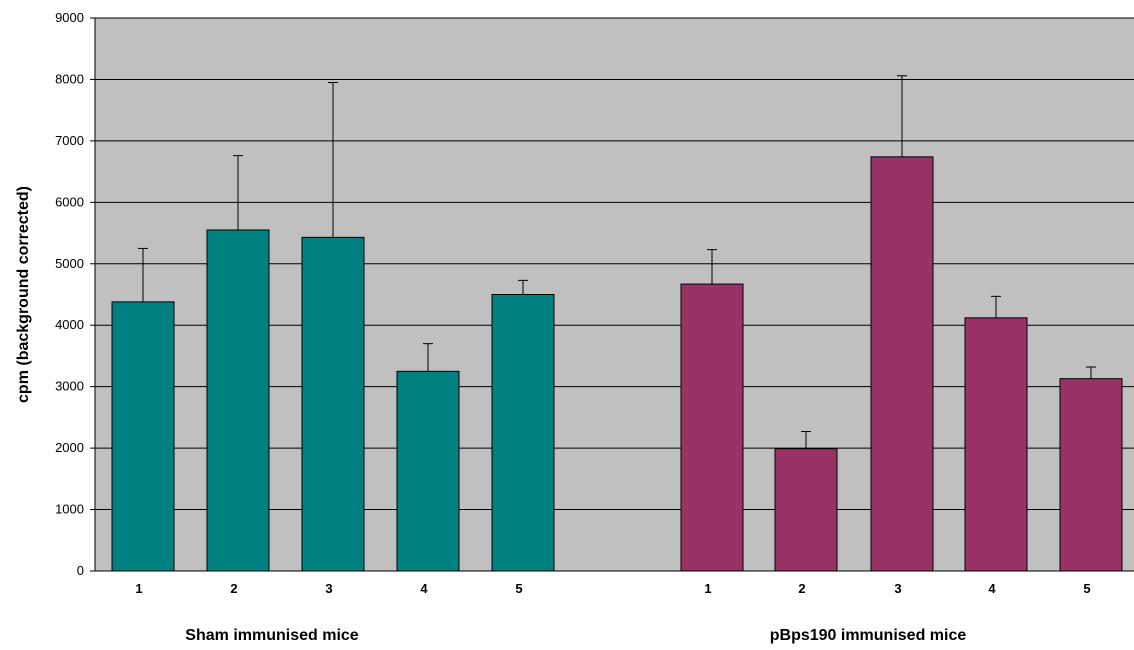  I want to click on x-axis-labels: 1 2 3 4 5 1 2 3 4 5, so click(612, 588).